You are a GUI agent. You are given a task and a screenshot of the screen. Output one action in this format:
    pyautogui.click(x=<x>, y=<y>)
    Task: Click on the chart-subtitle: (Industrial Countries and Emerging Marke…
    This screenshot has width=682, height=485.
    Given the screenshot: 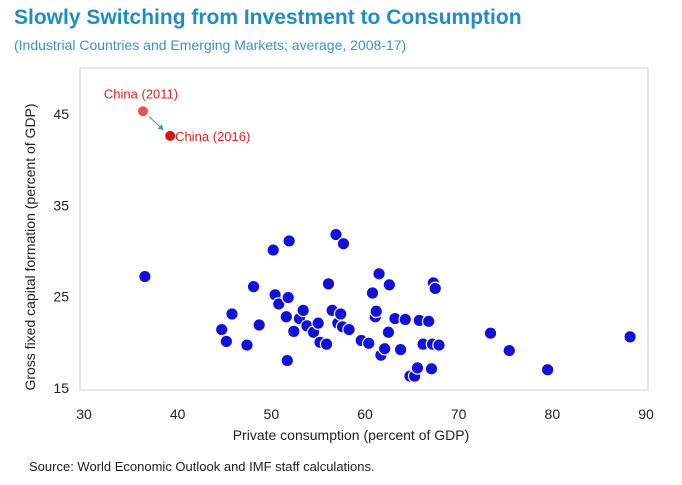 What is the action you would take?
    pyautogui.click(x=210, y=45)
    